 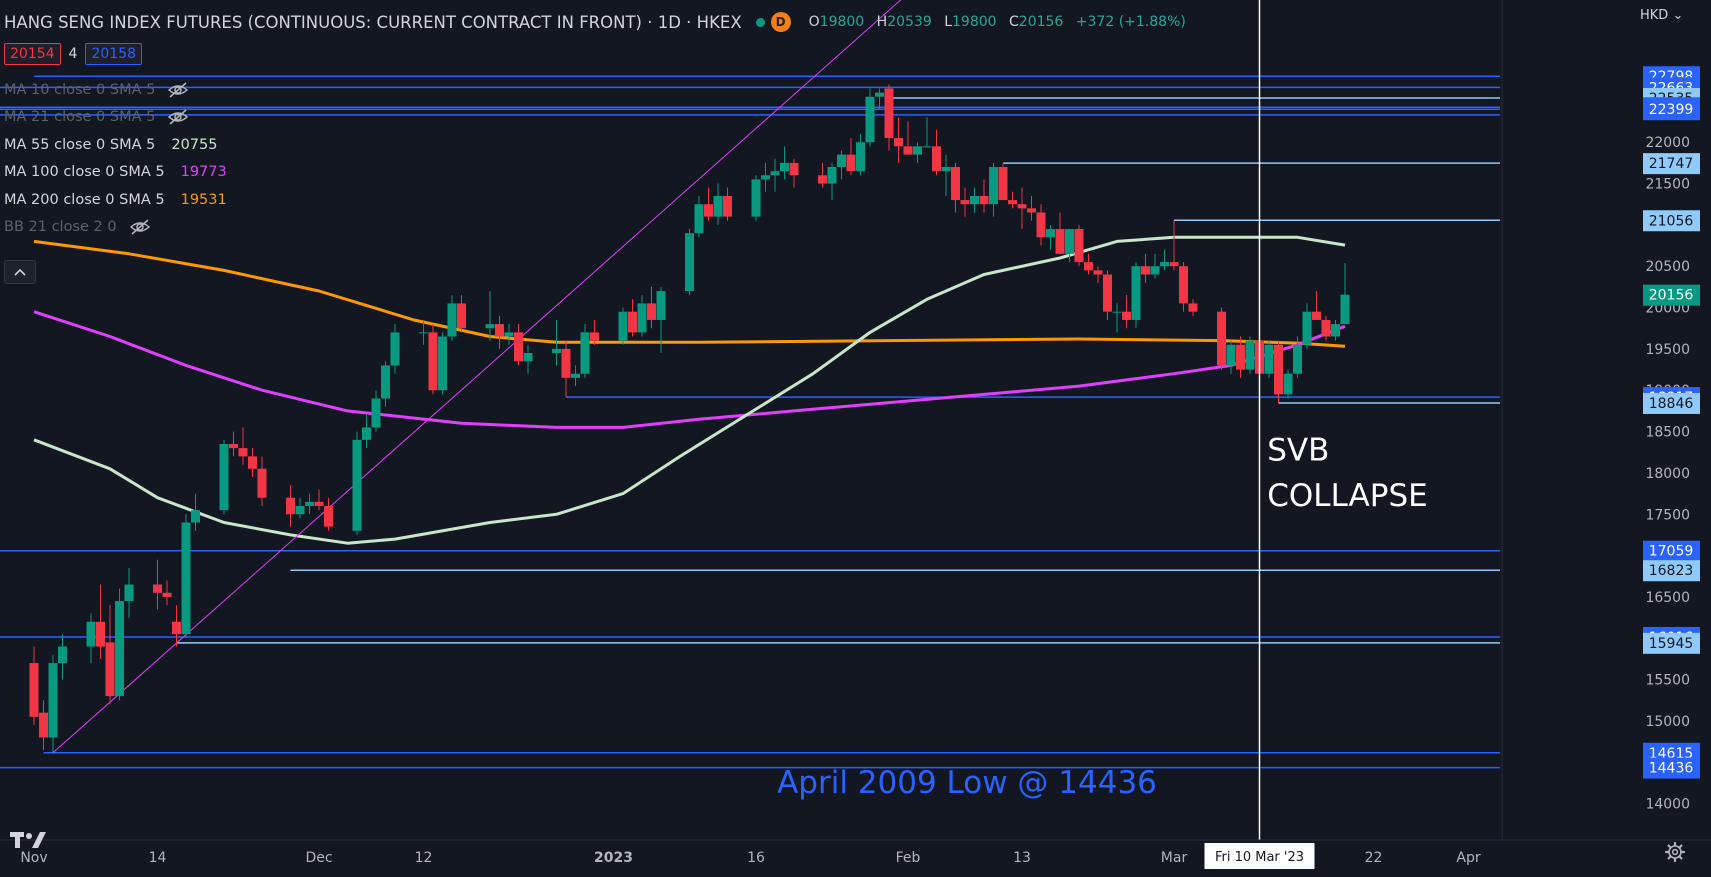 I want to click on currency-selector: HKD ⌄, so click(x=1661, y=15).